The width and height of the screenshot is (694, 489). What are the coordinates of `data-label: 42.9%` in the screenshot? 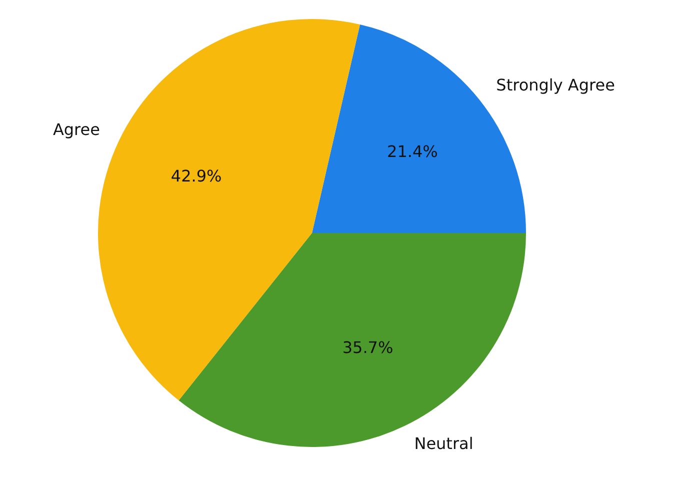 It's located at (196, 176).